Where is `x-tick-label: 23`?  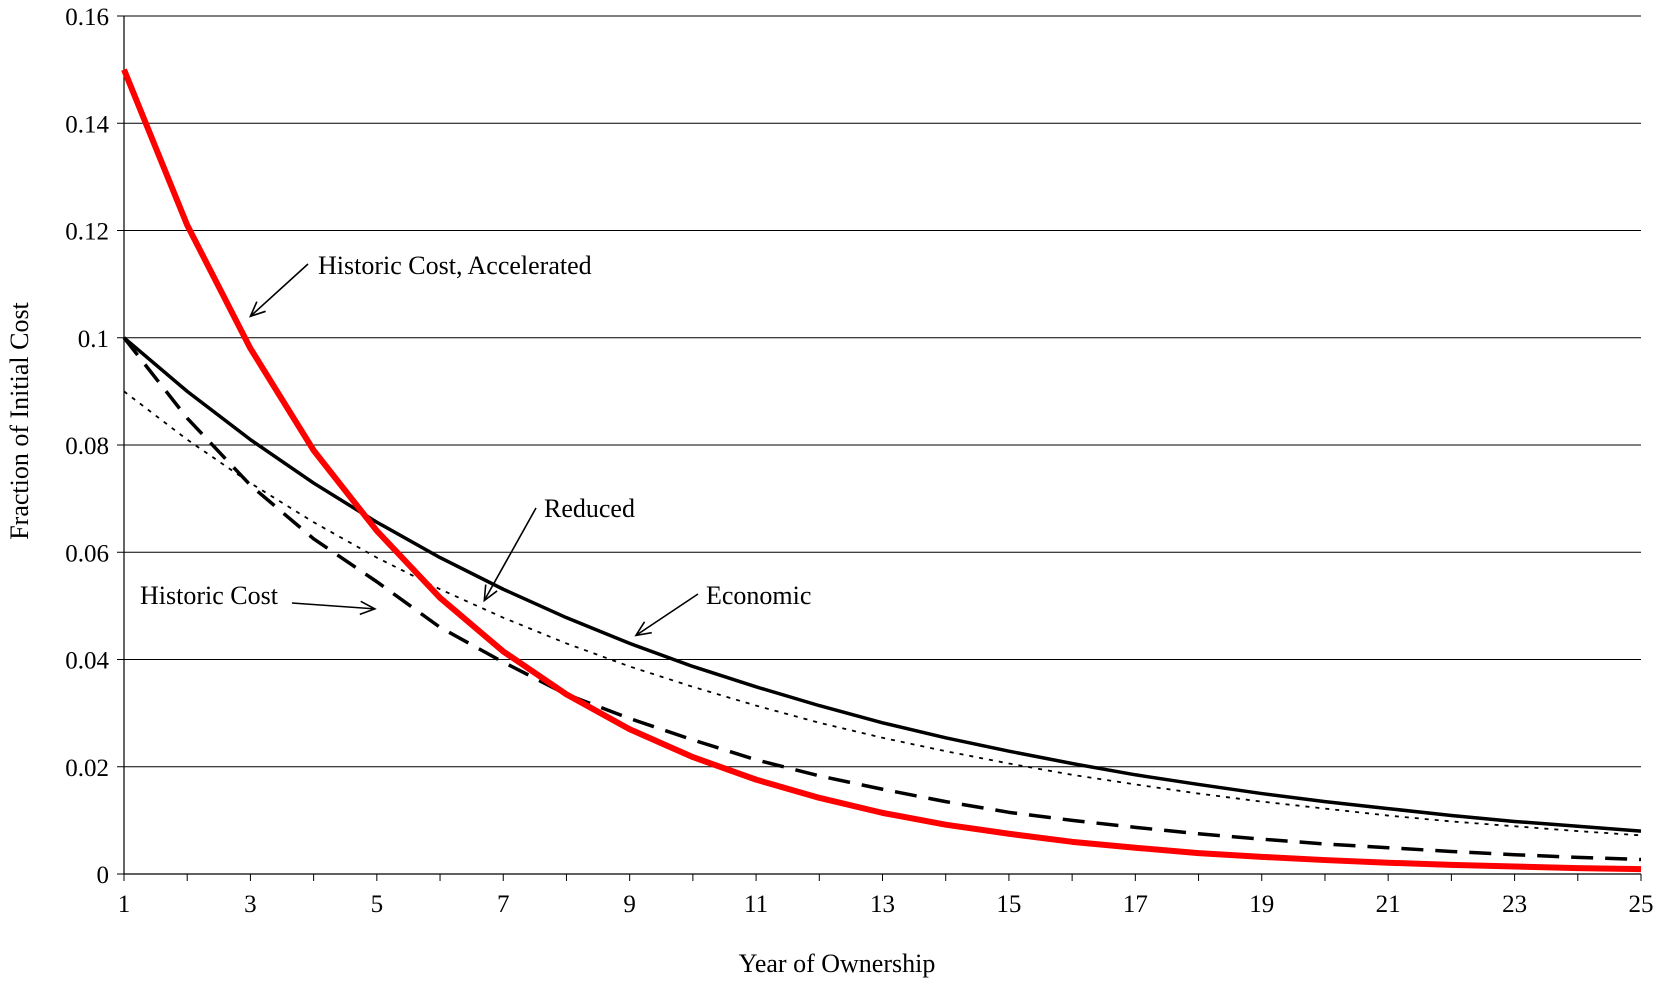 x-tick-label: 23 is located at coordinates (1514, 904).